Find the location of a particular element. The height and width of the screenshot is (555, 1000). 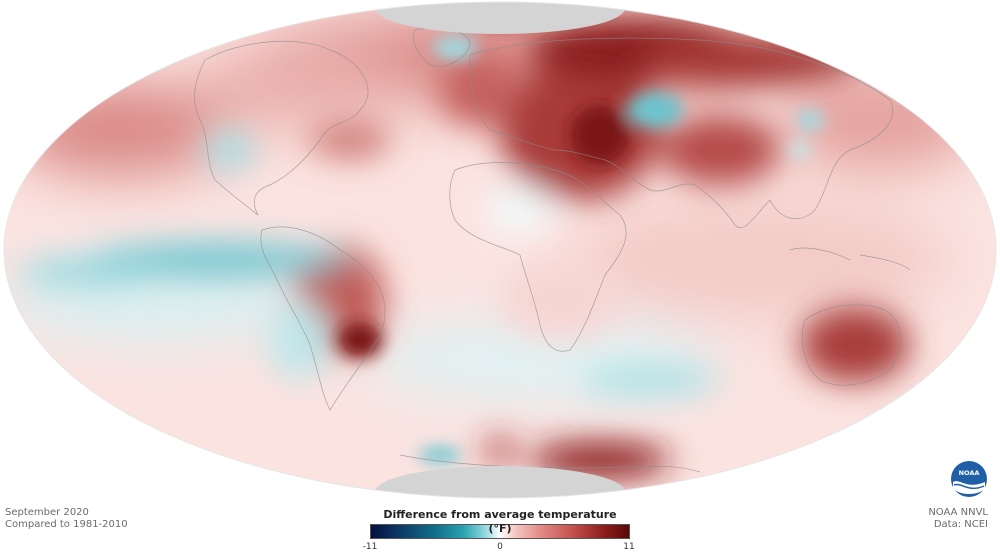

producer-label: NOAA NNVL is located at coordinates (958, 512).